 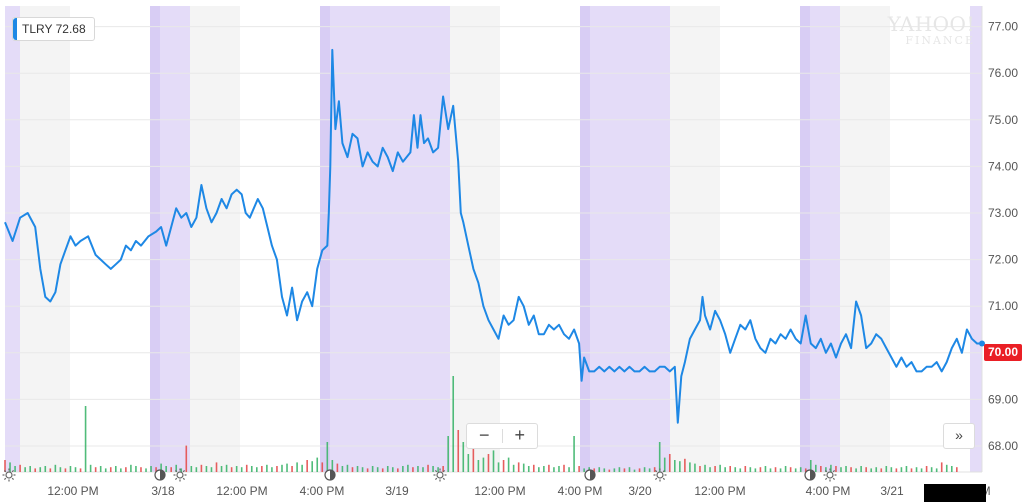 I want to click on x-tick-label-6: 4:00 PM, so click(x=580, y=491).